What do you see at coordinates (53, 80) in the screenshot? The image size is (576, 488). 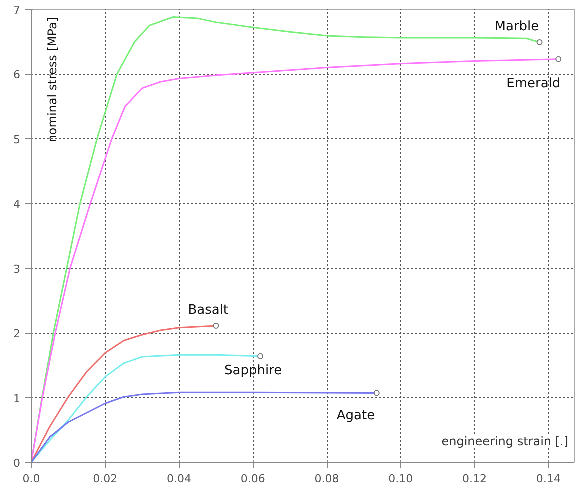 I see `y-axis-title: nominal stress [MPa]` at bounding box center [53, 80].